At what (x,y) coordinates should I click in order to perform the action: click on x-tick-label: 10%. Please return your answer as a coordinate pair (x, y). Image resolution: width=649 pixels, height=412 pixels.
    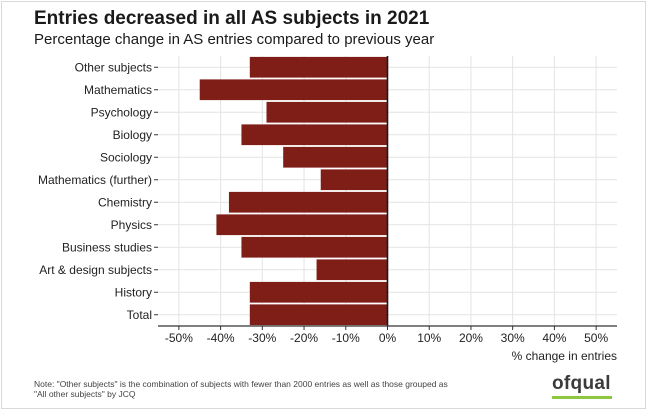
    Looking at the image, I should click on (429, 338).